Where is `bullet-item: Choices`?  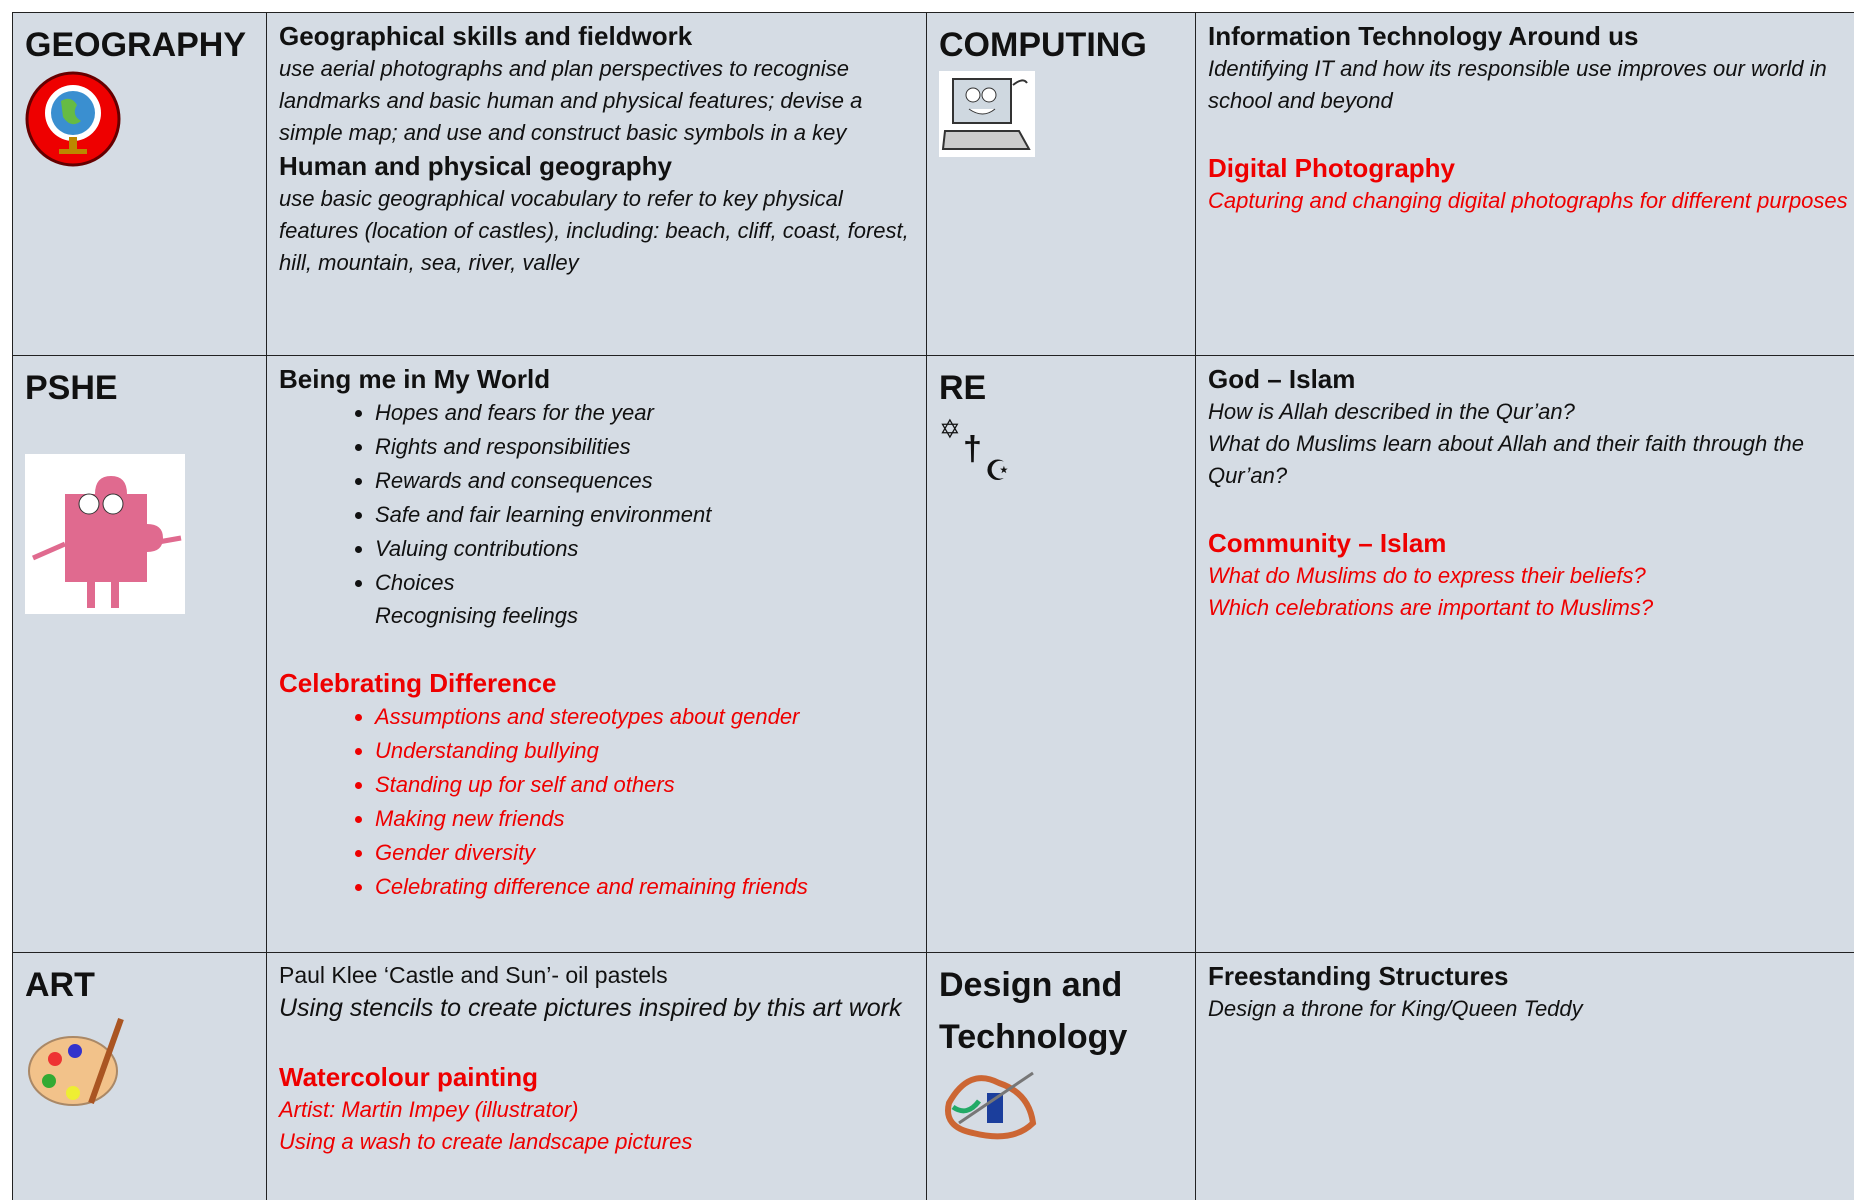
bullet-item: Choices is located at coordinates (644, 583).